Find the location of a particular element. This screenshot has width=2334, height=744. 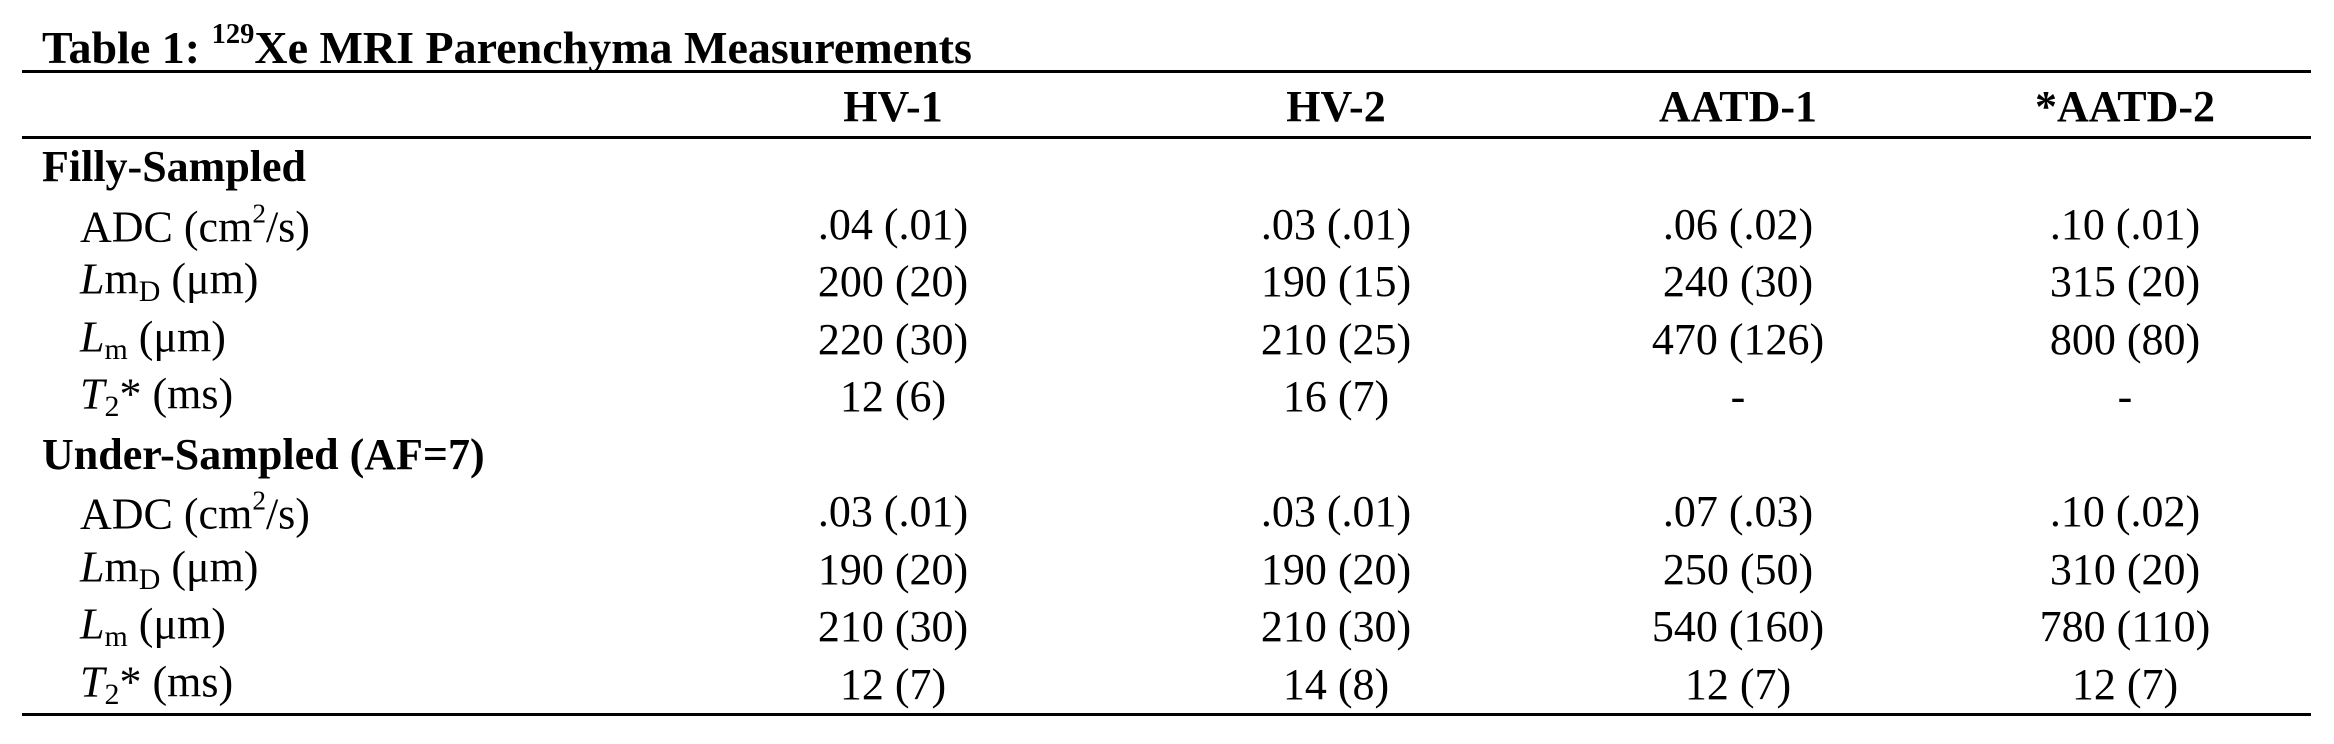

cell: 315 (20) is located at coordinates (2125, 281).